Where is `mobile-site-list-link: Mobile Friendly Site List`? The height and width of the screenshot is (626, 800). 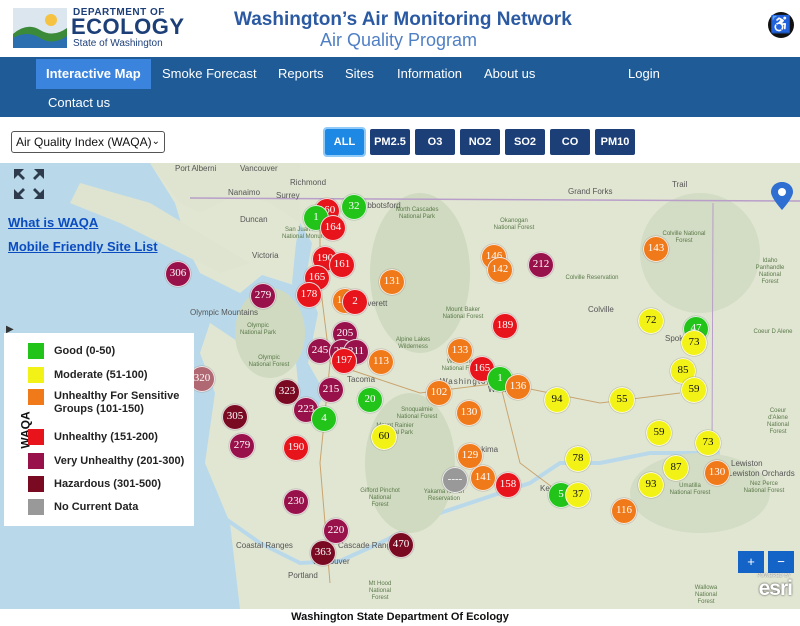
mobile-site-list-link: Mobile Friendly Site List is located at coordinates (83, 246).